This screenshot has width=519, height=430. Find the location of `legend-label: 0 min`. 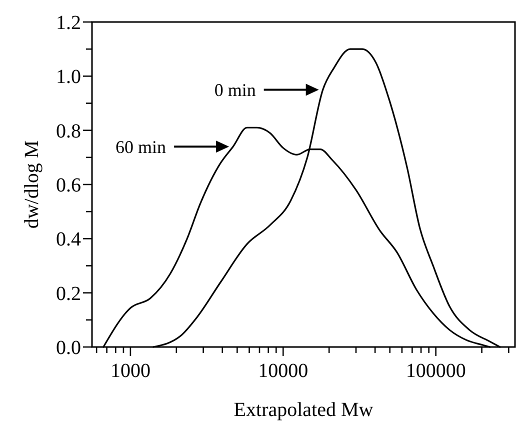

legend-label: 0 min is located at coordinates (235, 90).